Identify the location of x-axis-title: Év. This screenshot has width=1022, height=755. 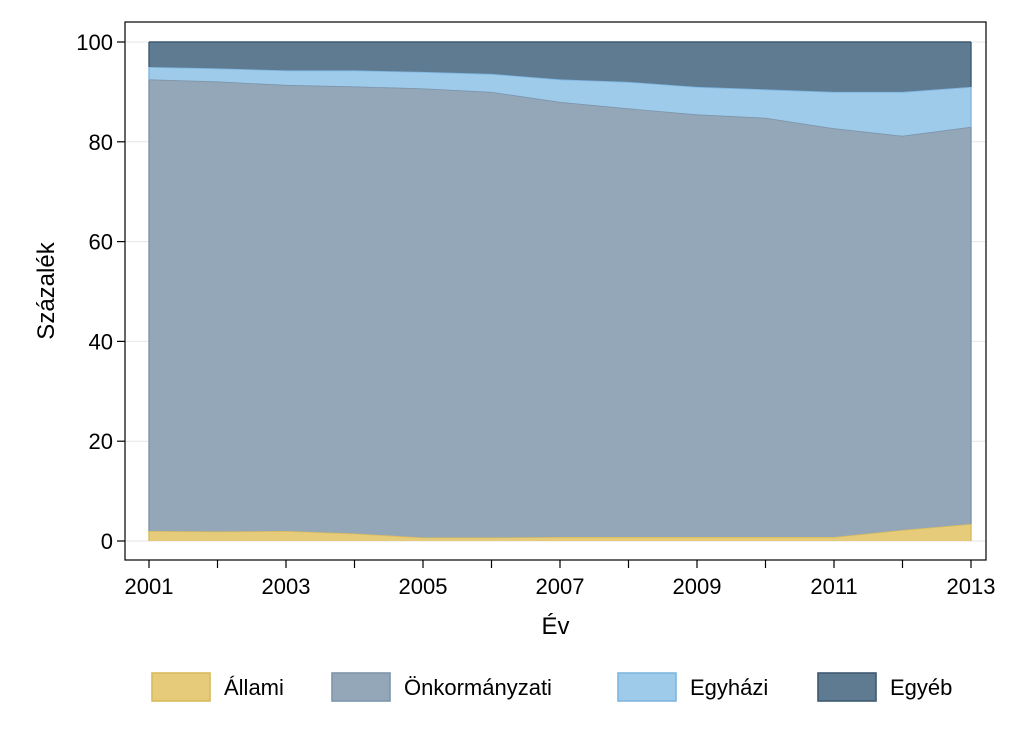
(555, 626).